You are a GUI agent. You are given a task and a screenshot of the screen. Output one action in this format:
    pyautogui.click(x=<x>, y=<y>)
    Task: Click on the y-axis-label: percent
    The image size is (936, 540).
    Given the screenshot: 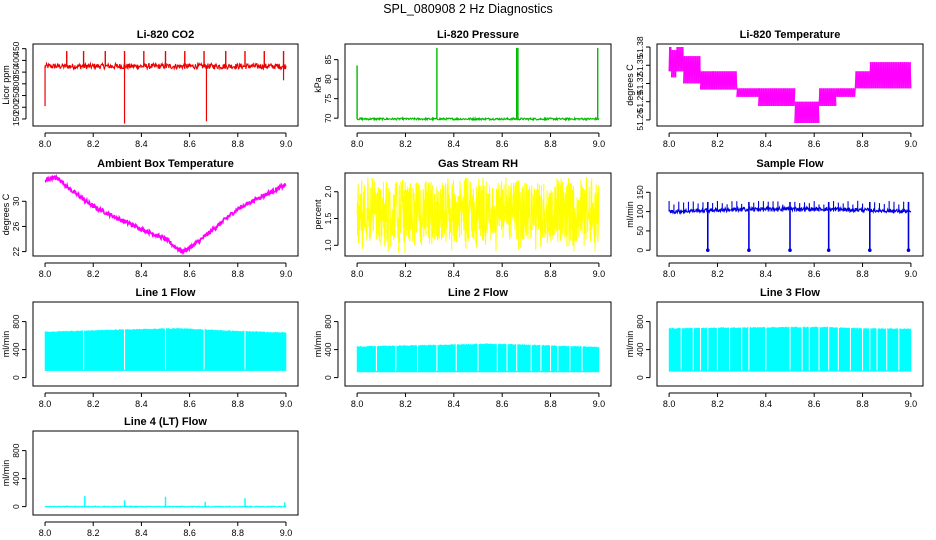 What is the action you would take?
    pyautogui.click(x=318, y=214)
    